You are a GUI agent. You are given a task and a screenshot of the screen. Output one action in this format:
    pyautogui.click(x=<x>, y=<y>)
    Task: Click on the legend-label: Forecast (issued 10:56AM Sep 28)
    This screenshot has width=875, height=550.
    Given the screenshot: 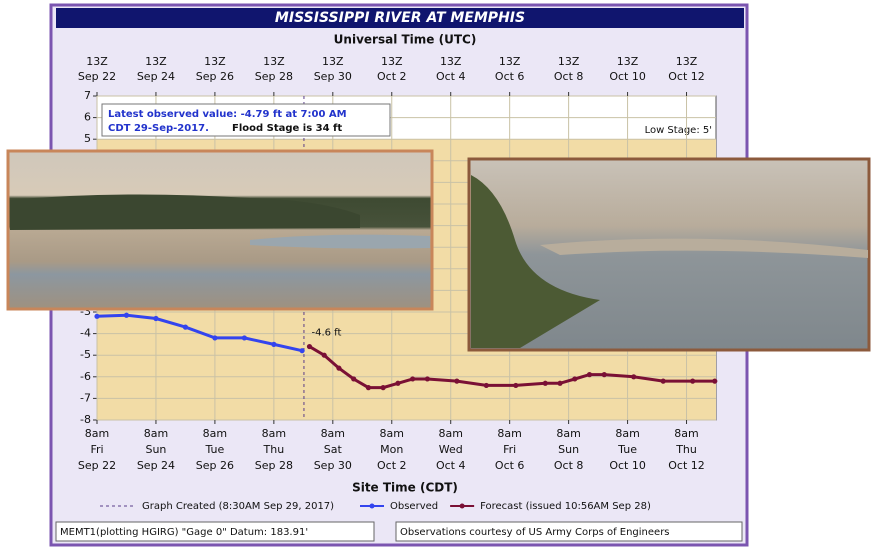 What is the action you would take?
    pyautogui.click(x=565, y=506)
    